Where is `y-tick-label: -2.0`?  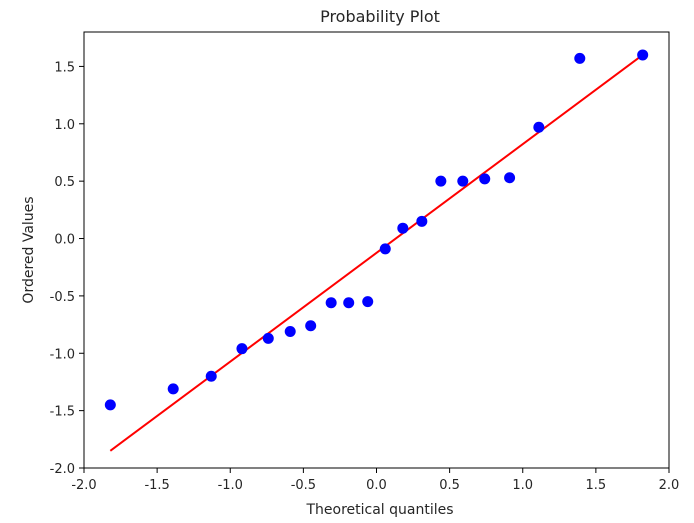
y-tick-label: -2.0 is located at coordinates (62, 469).